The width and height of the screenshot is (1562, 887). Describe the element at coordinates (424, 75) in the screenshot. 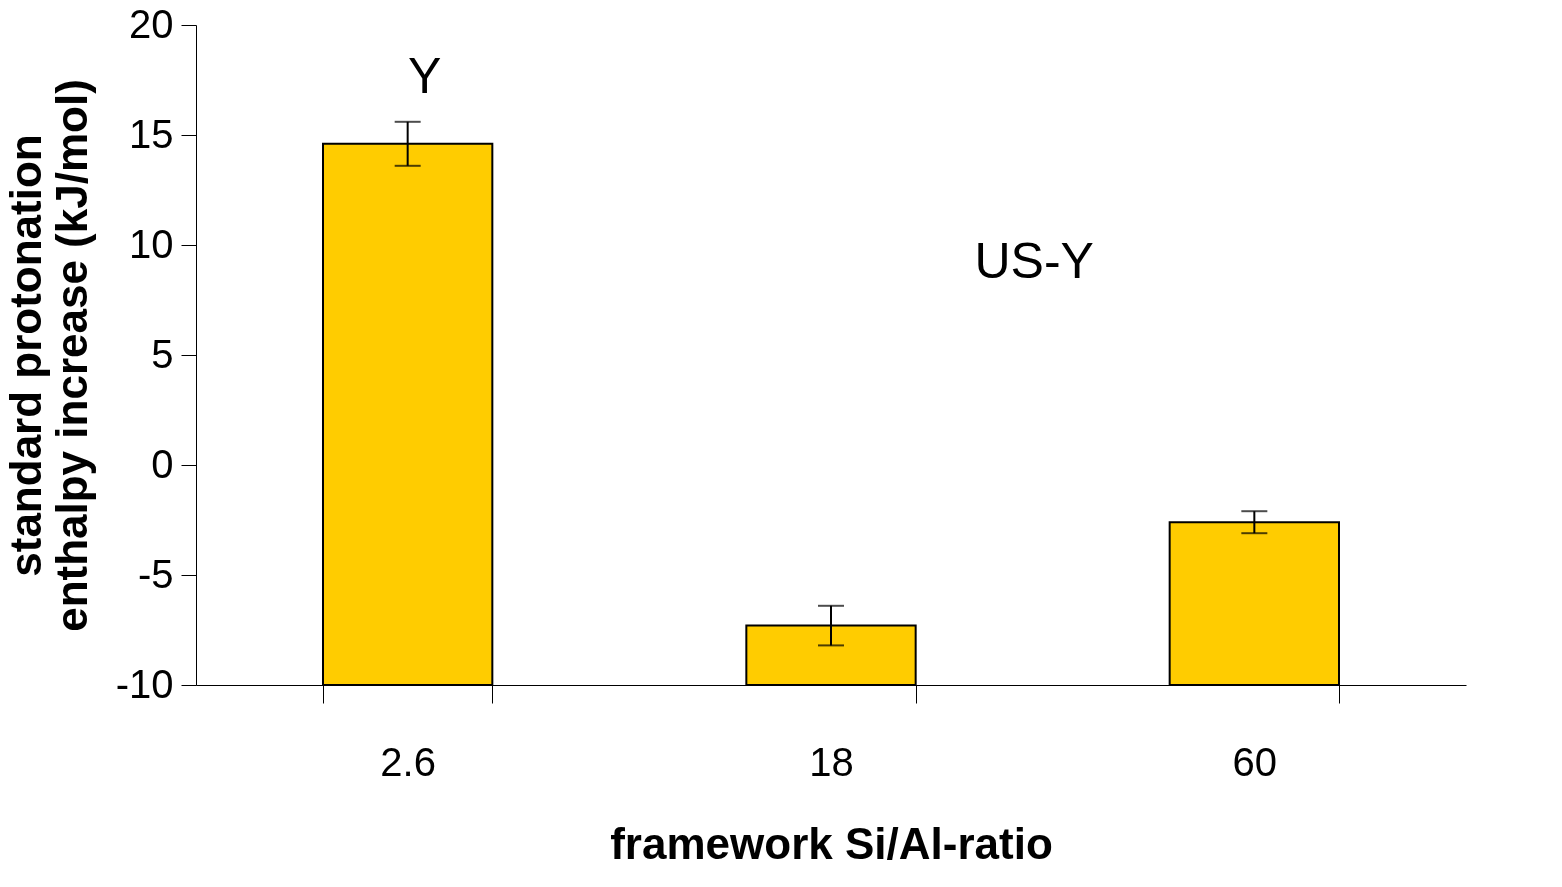

I see `annotation: Y` at that location.